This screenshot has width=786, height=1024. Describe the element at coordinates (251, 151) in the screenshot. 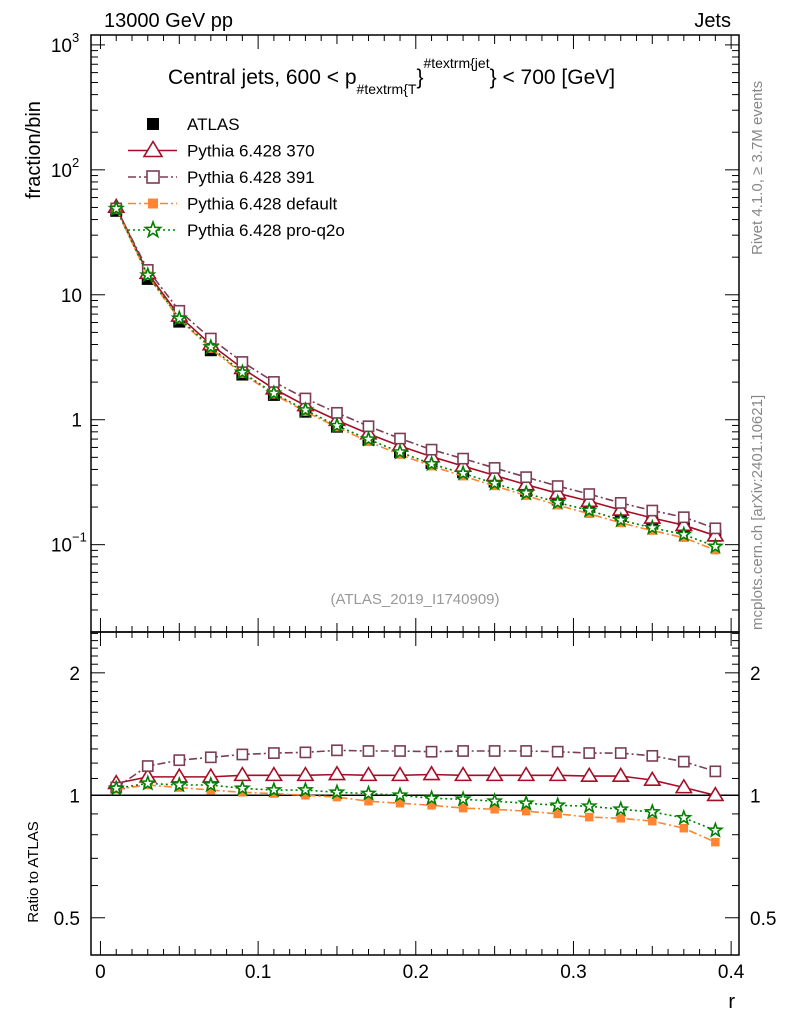

I see `legend-label: Pythia 6.428 370` at that location.